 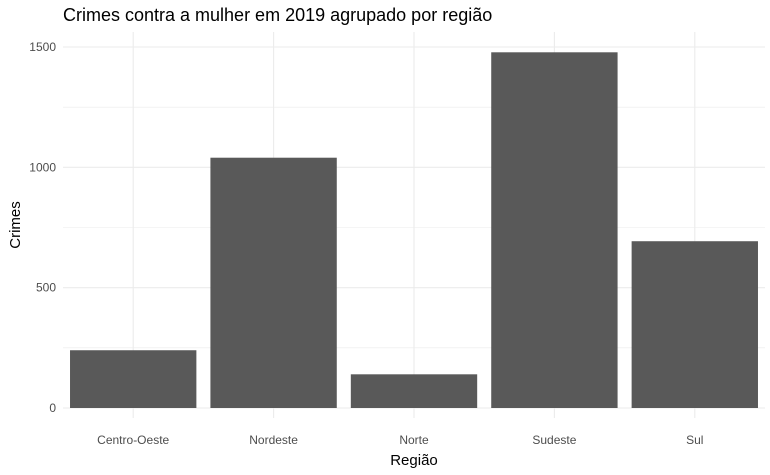 What do you see at coordinates (694, 324) in the screenshot?
I see `bar-sul` at bounding box center [694, 324].